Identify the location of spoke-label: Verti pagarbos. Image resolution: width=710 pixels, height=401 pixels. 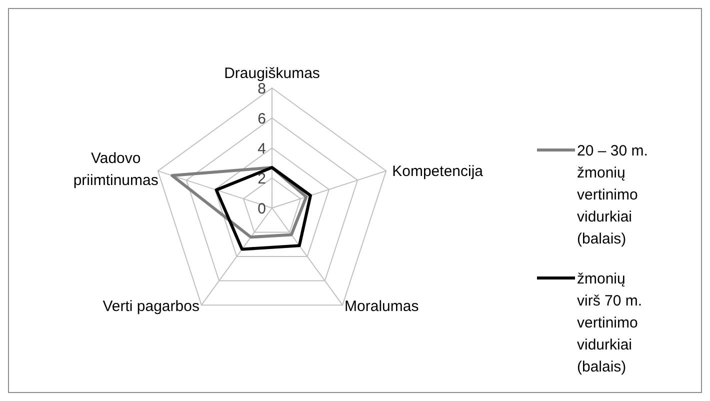
(151, 307).